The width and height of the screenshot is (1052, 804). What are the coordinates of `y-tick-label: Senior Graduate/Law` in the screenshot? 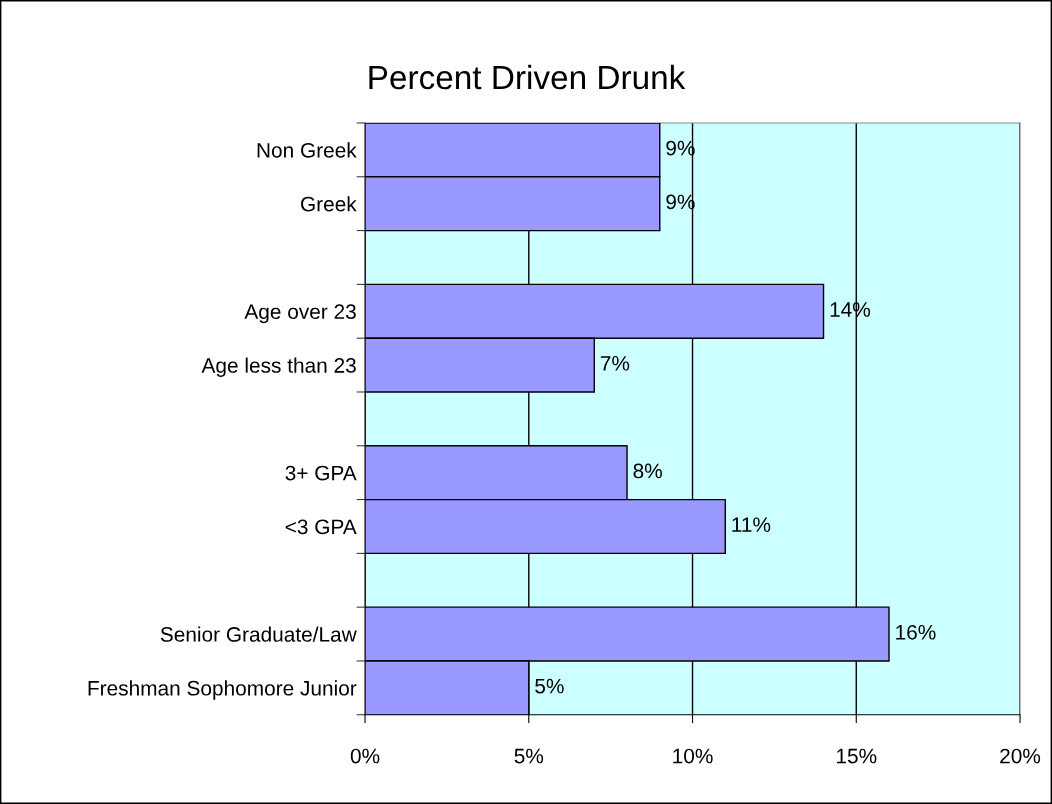 It's located at (258, 634).